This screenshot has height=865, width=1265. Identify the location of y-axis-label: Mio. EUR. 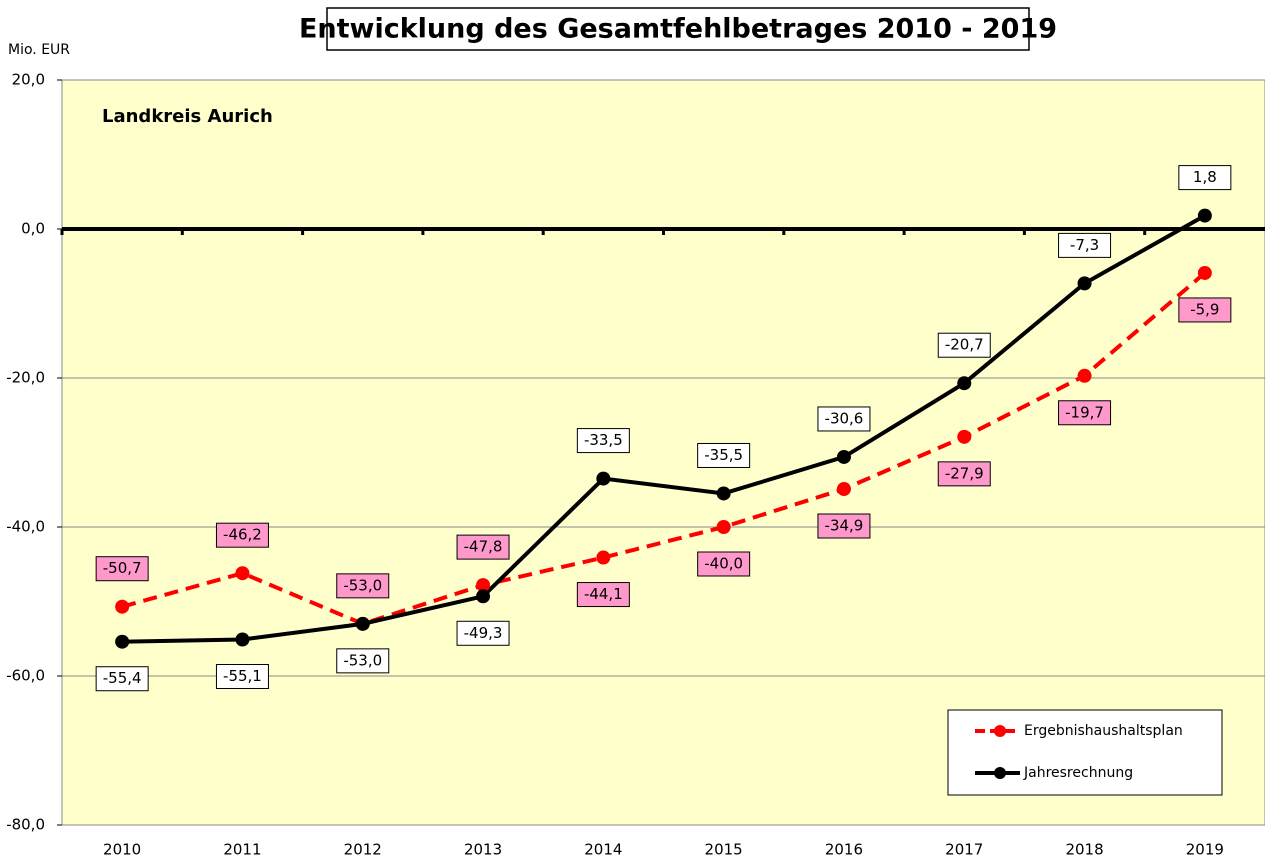
(39, 50).